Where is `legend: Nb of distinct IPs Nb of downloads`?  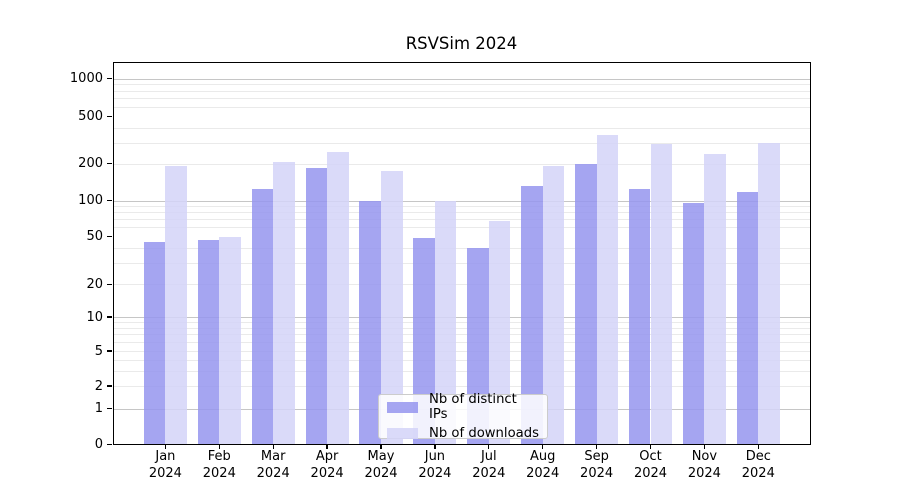
legend: Nb of distinct IPs Nb of downloads is located at coordinates (463, 416).